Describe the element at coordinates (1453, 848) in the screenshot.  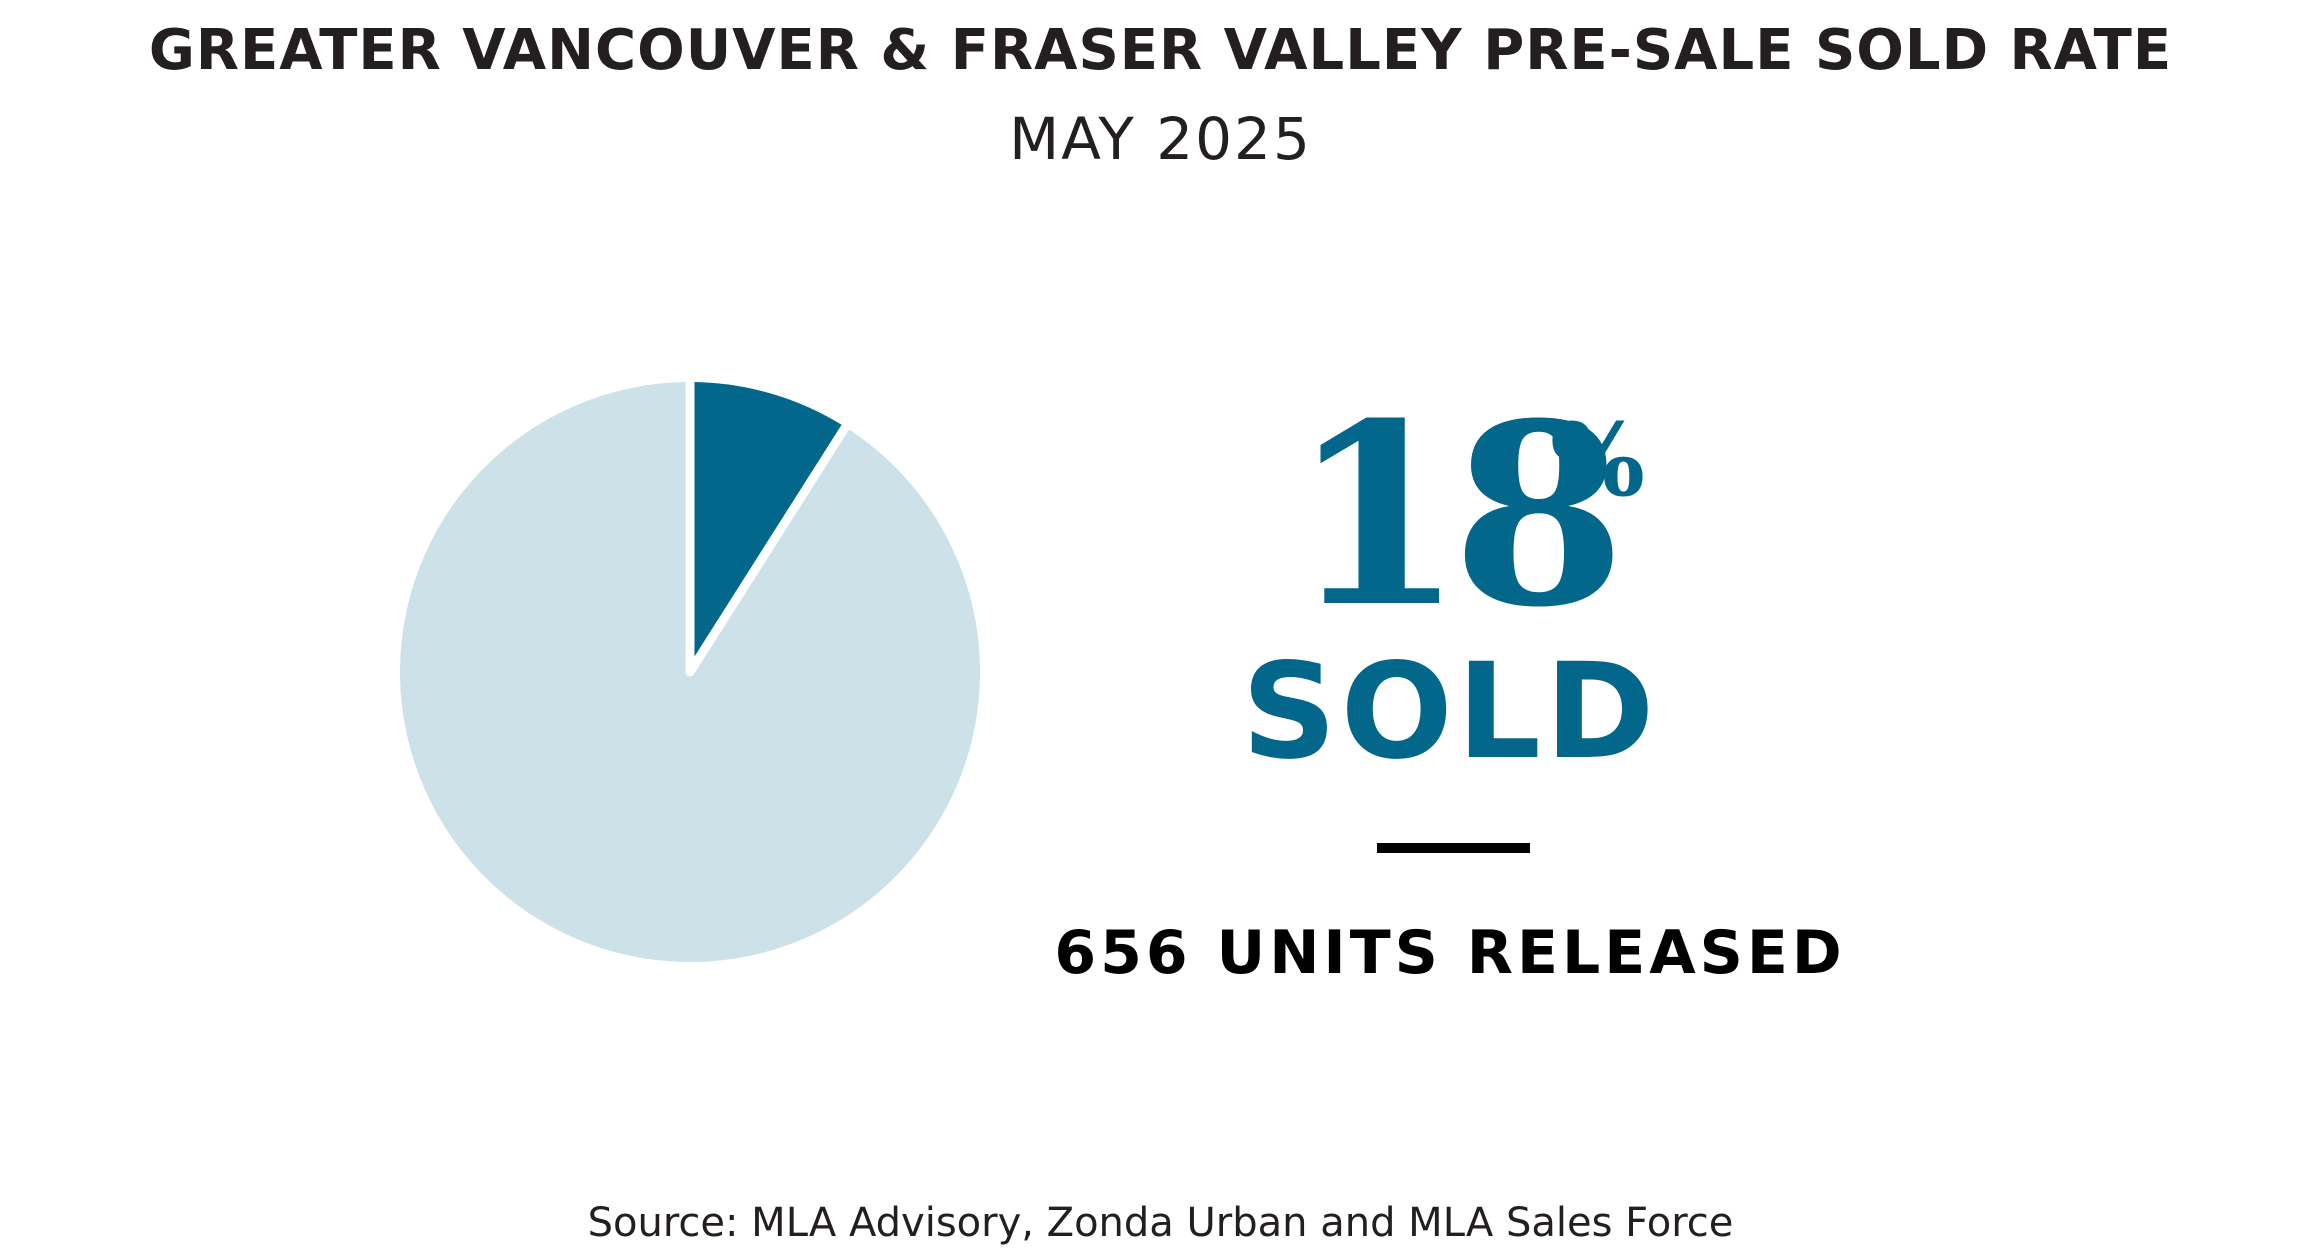
I see `divider-line` at that location.